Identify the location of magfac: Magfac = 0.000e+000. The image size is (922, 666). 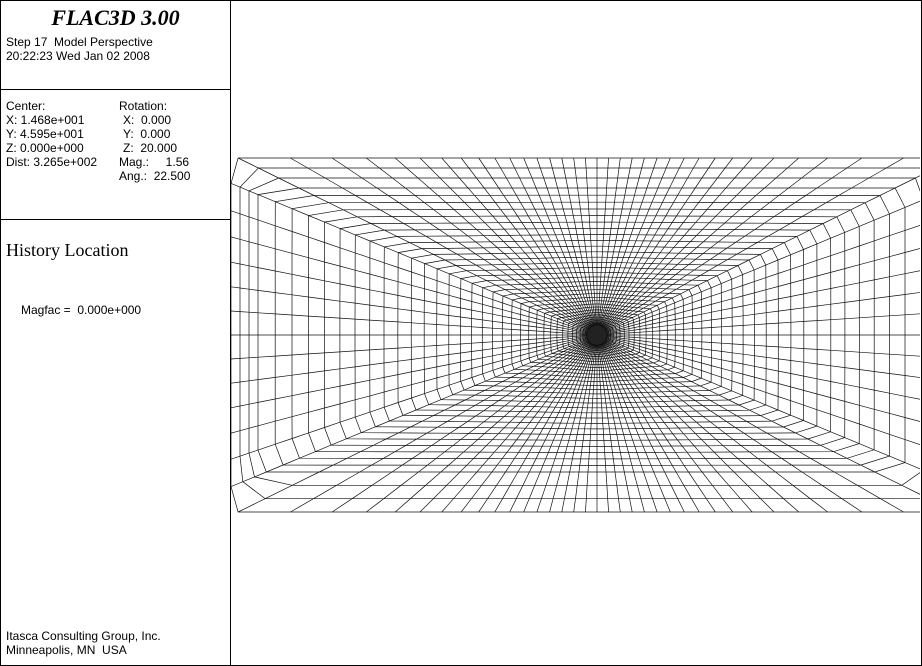
(81, 310).